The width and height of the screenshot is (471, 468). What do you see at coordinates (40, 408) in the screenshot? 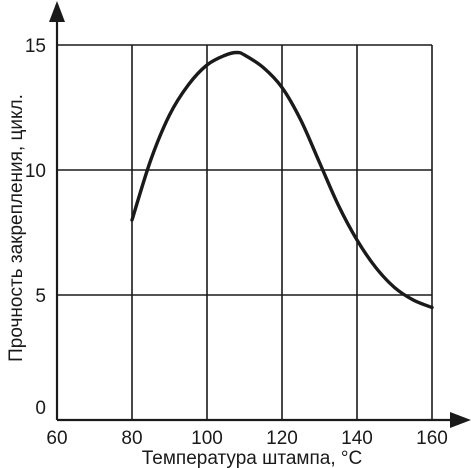
I see `y-tick-label-0: 0` at bounding box center [40, 408].